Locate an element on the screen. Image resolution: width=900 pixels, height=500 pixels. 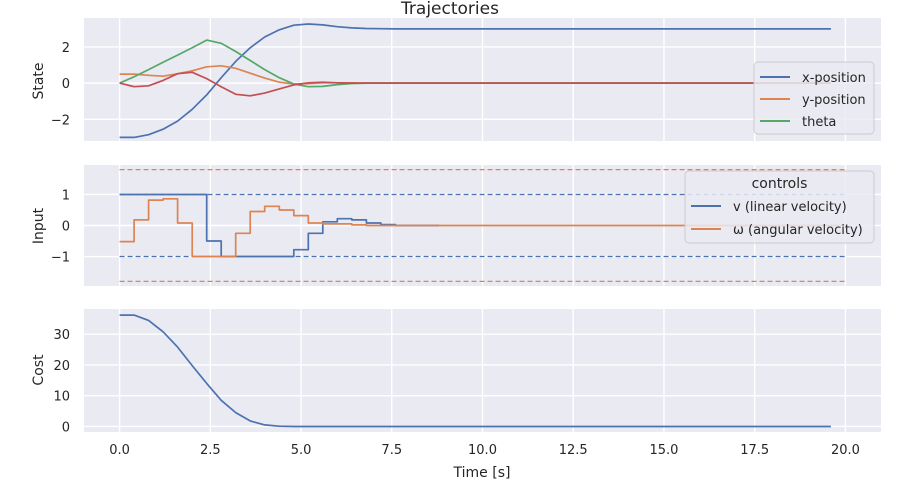
input-ytick-2: −1 is located at coordinates (60, 258).